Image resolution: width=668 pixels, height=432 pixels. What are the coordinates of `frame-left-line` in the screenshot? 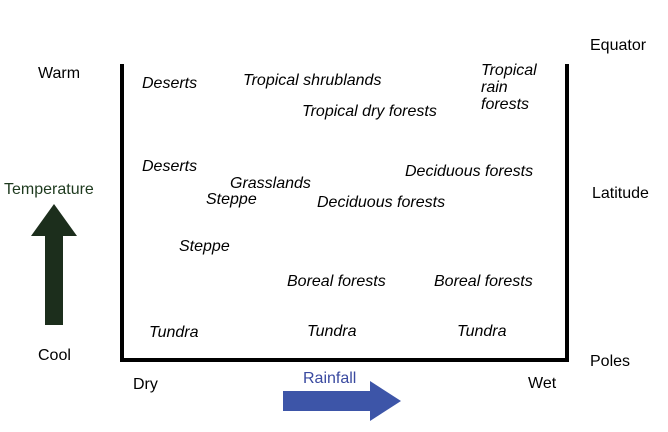 It's located at (122, 213).